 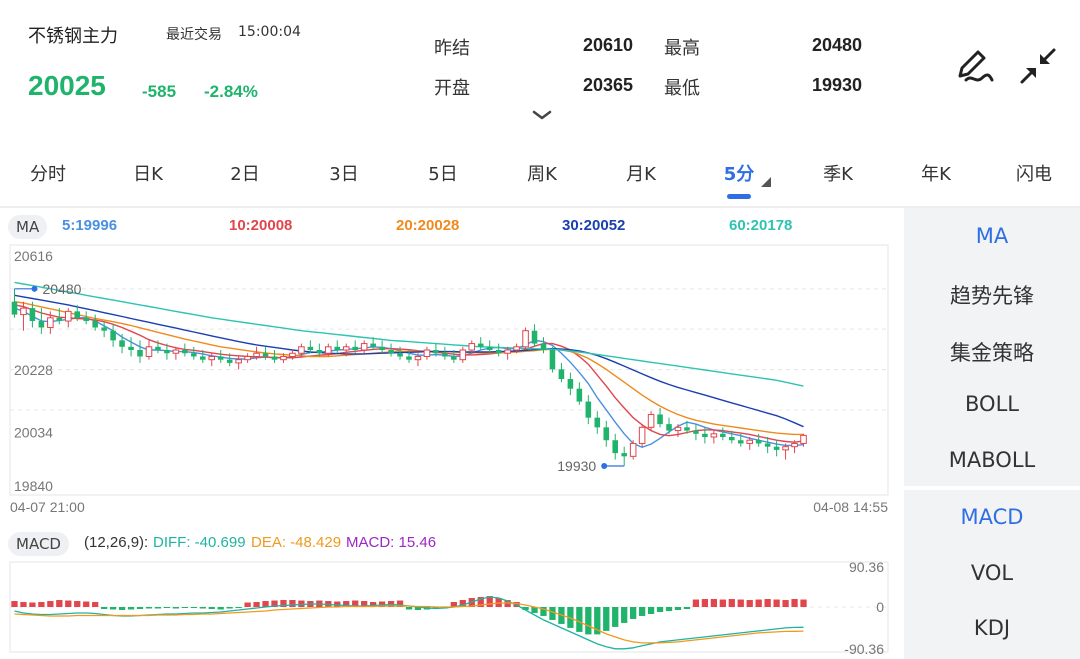 I want to click on chevron-down-icon, so click(x=542, y=115).